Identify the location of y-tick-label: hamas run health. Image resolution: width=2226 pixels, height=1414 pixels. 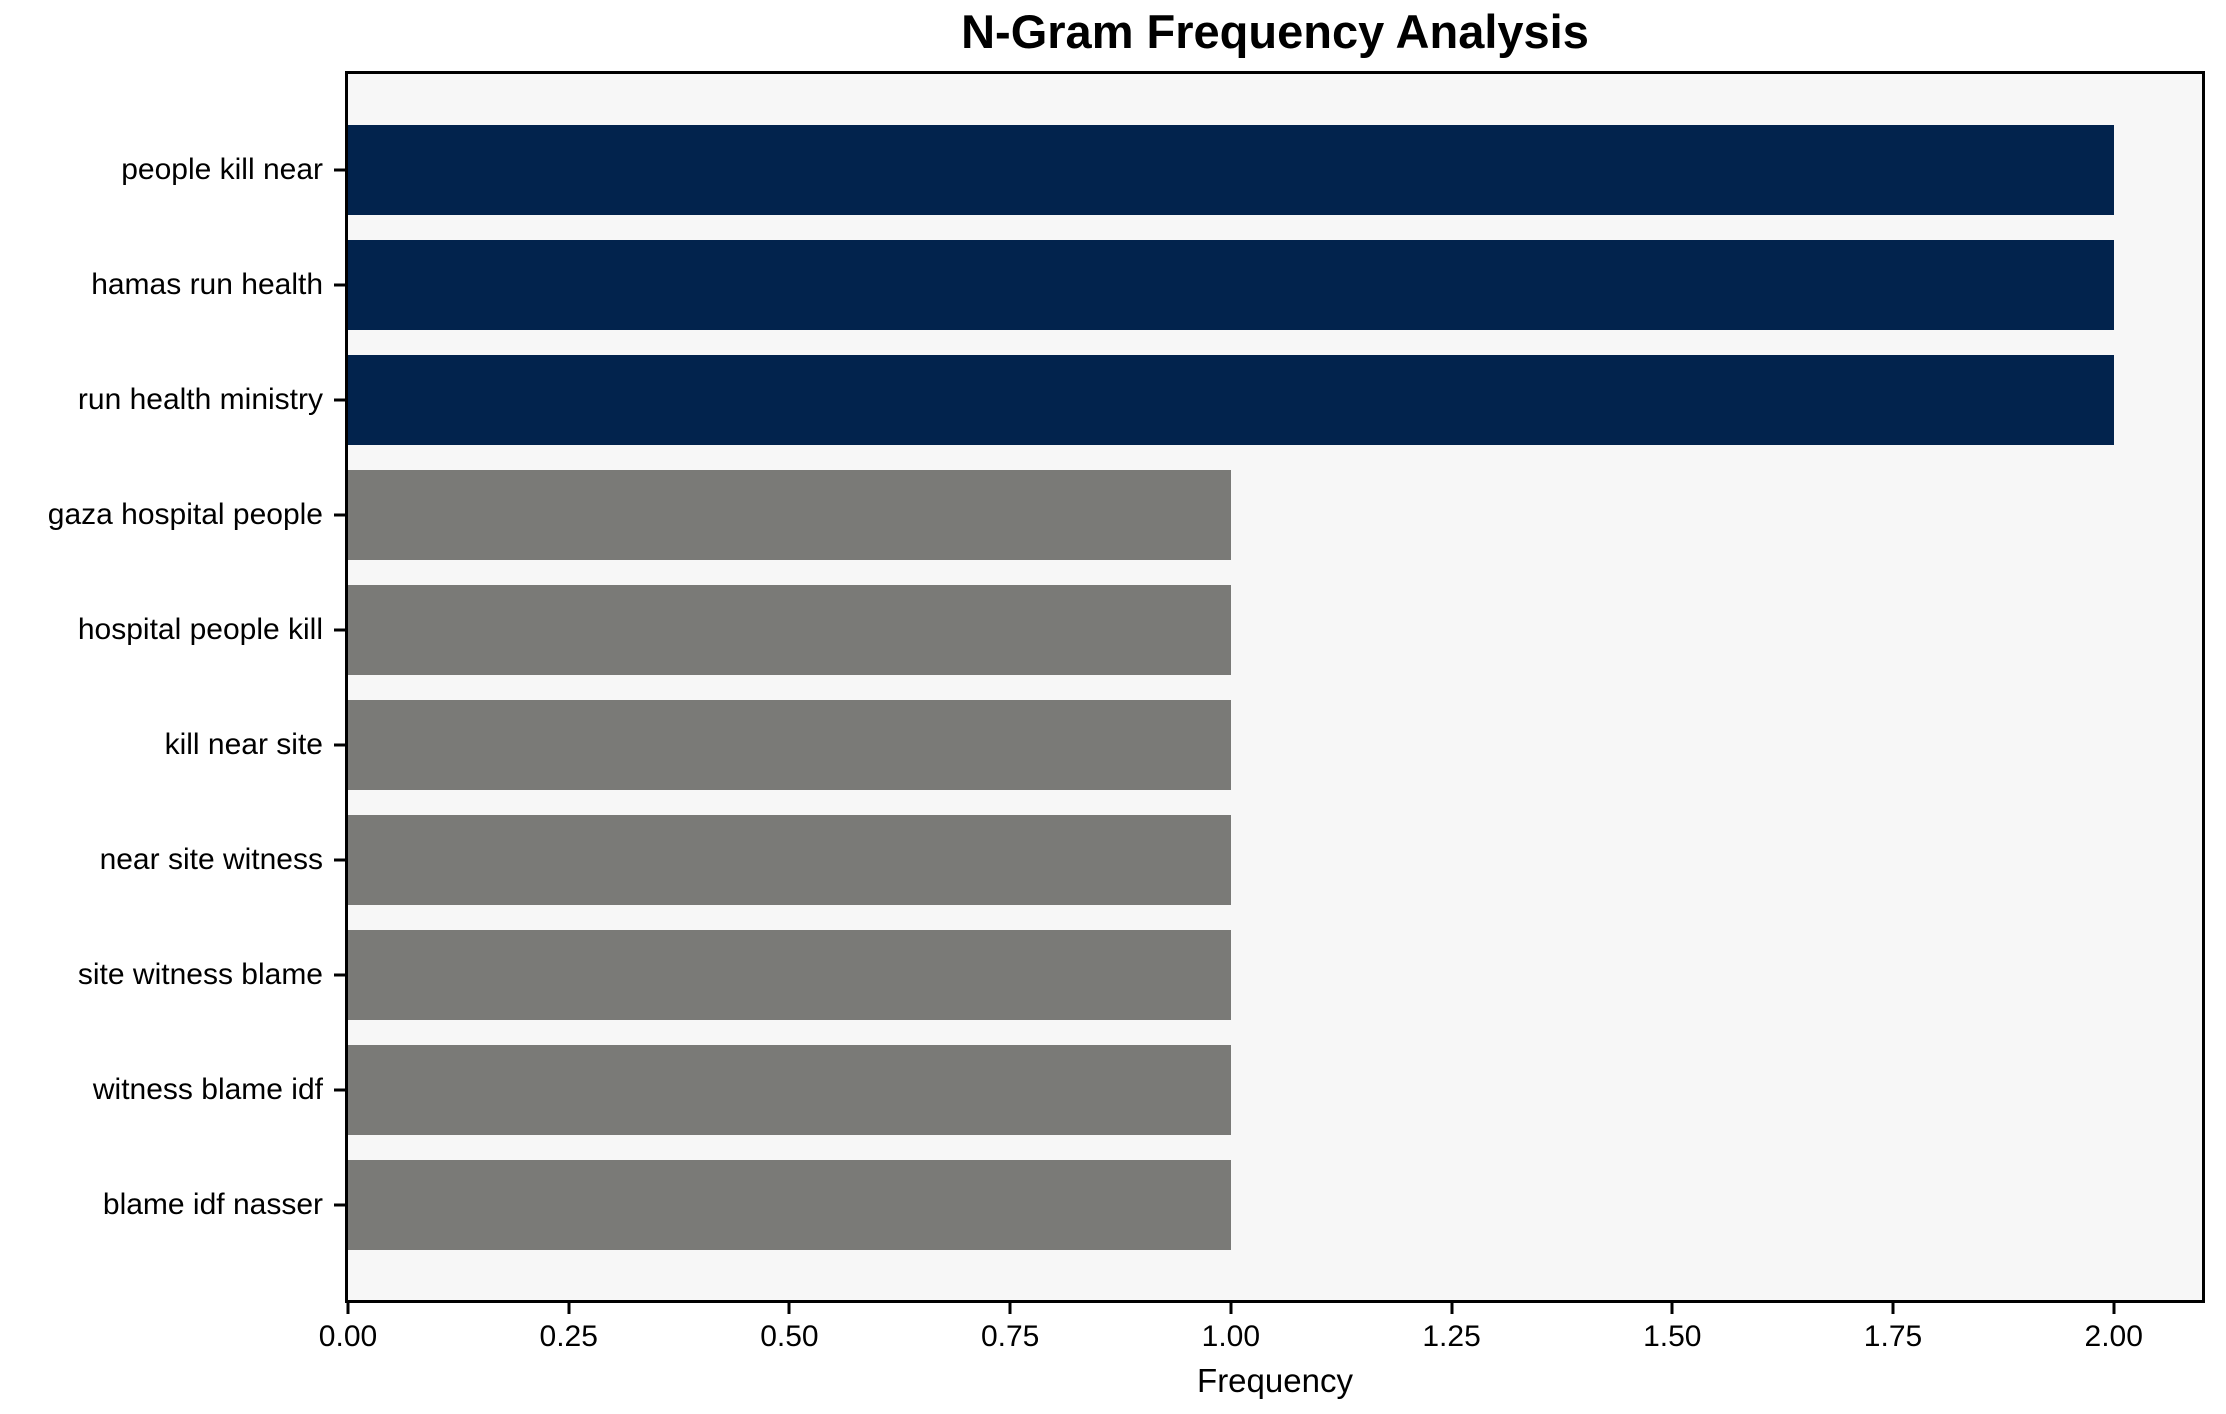
(207, 284).